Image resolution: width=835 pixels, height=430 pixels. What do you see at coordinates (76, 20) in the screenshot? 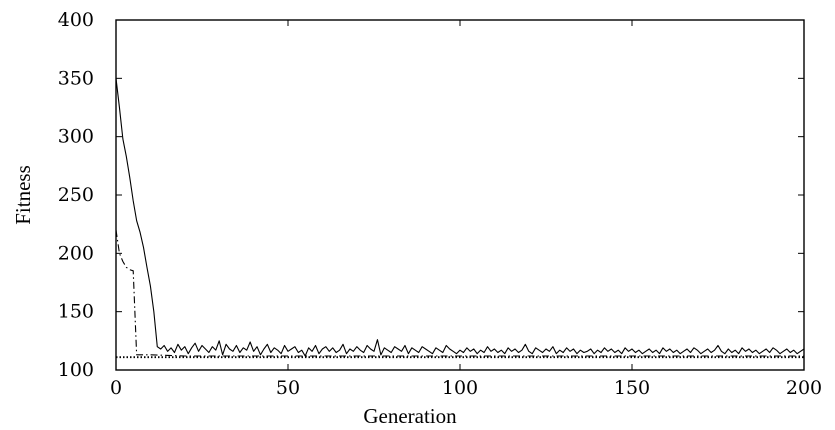
I see `y-tick-label: 400` at bounding box center [76, 20].